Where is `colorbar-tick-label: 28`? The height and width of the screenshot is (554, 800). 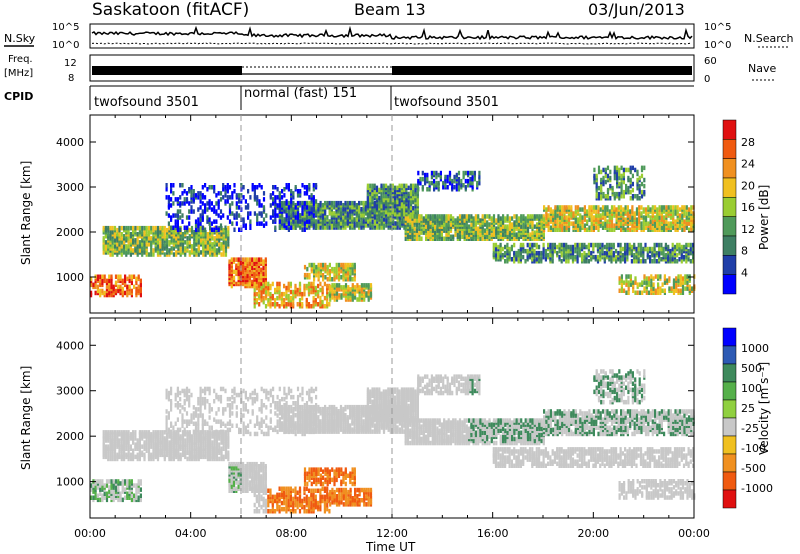 colorbar-tick-label: 28 is located at coordinates (748, 142).